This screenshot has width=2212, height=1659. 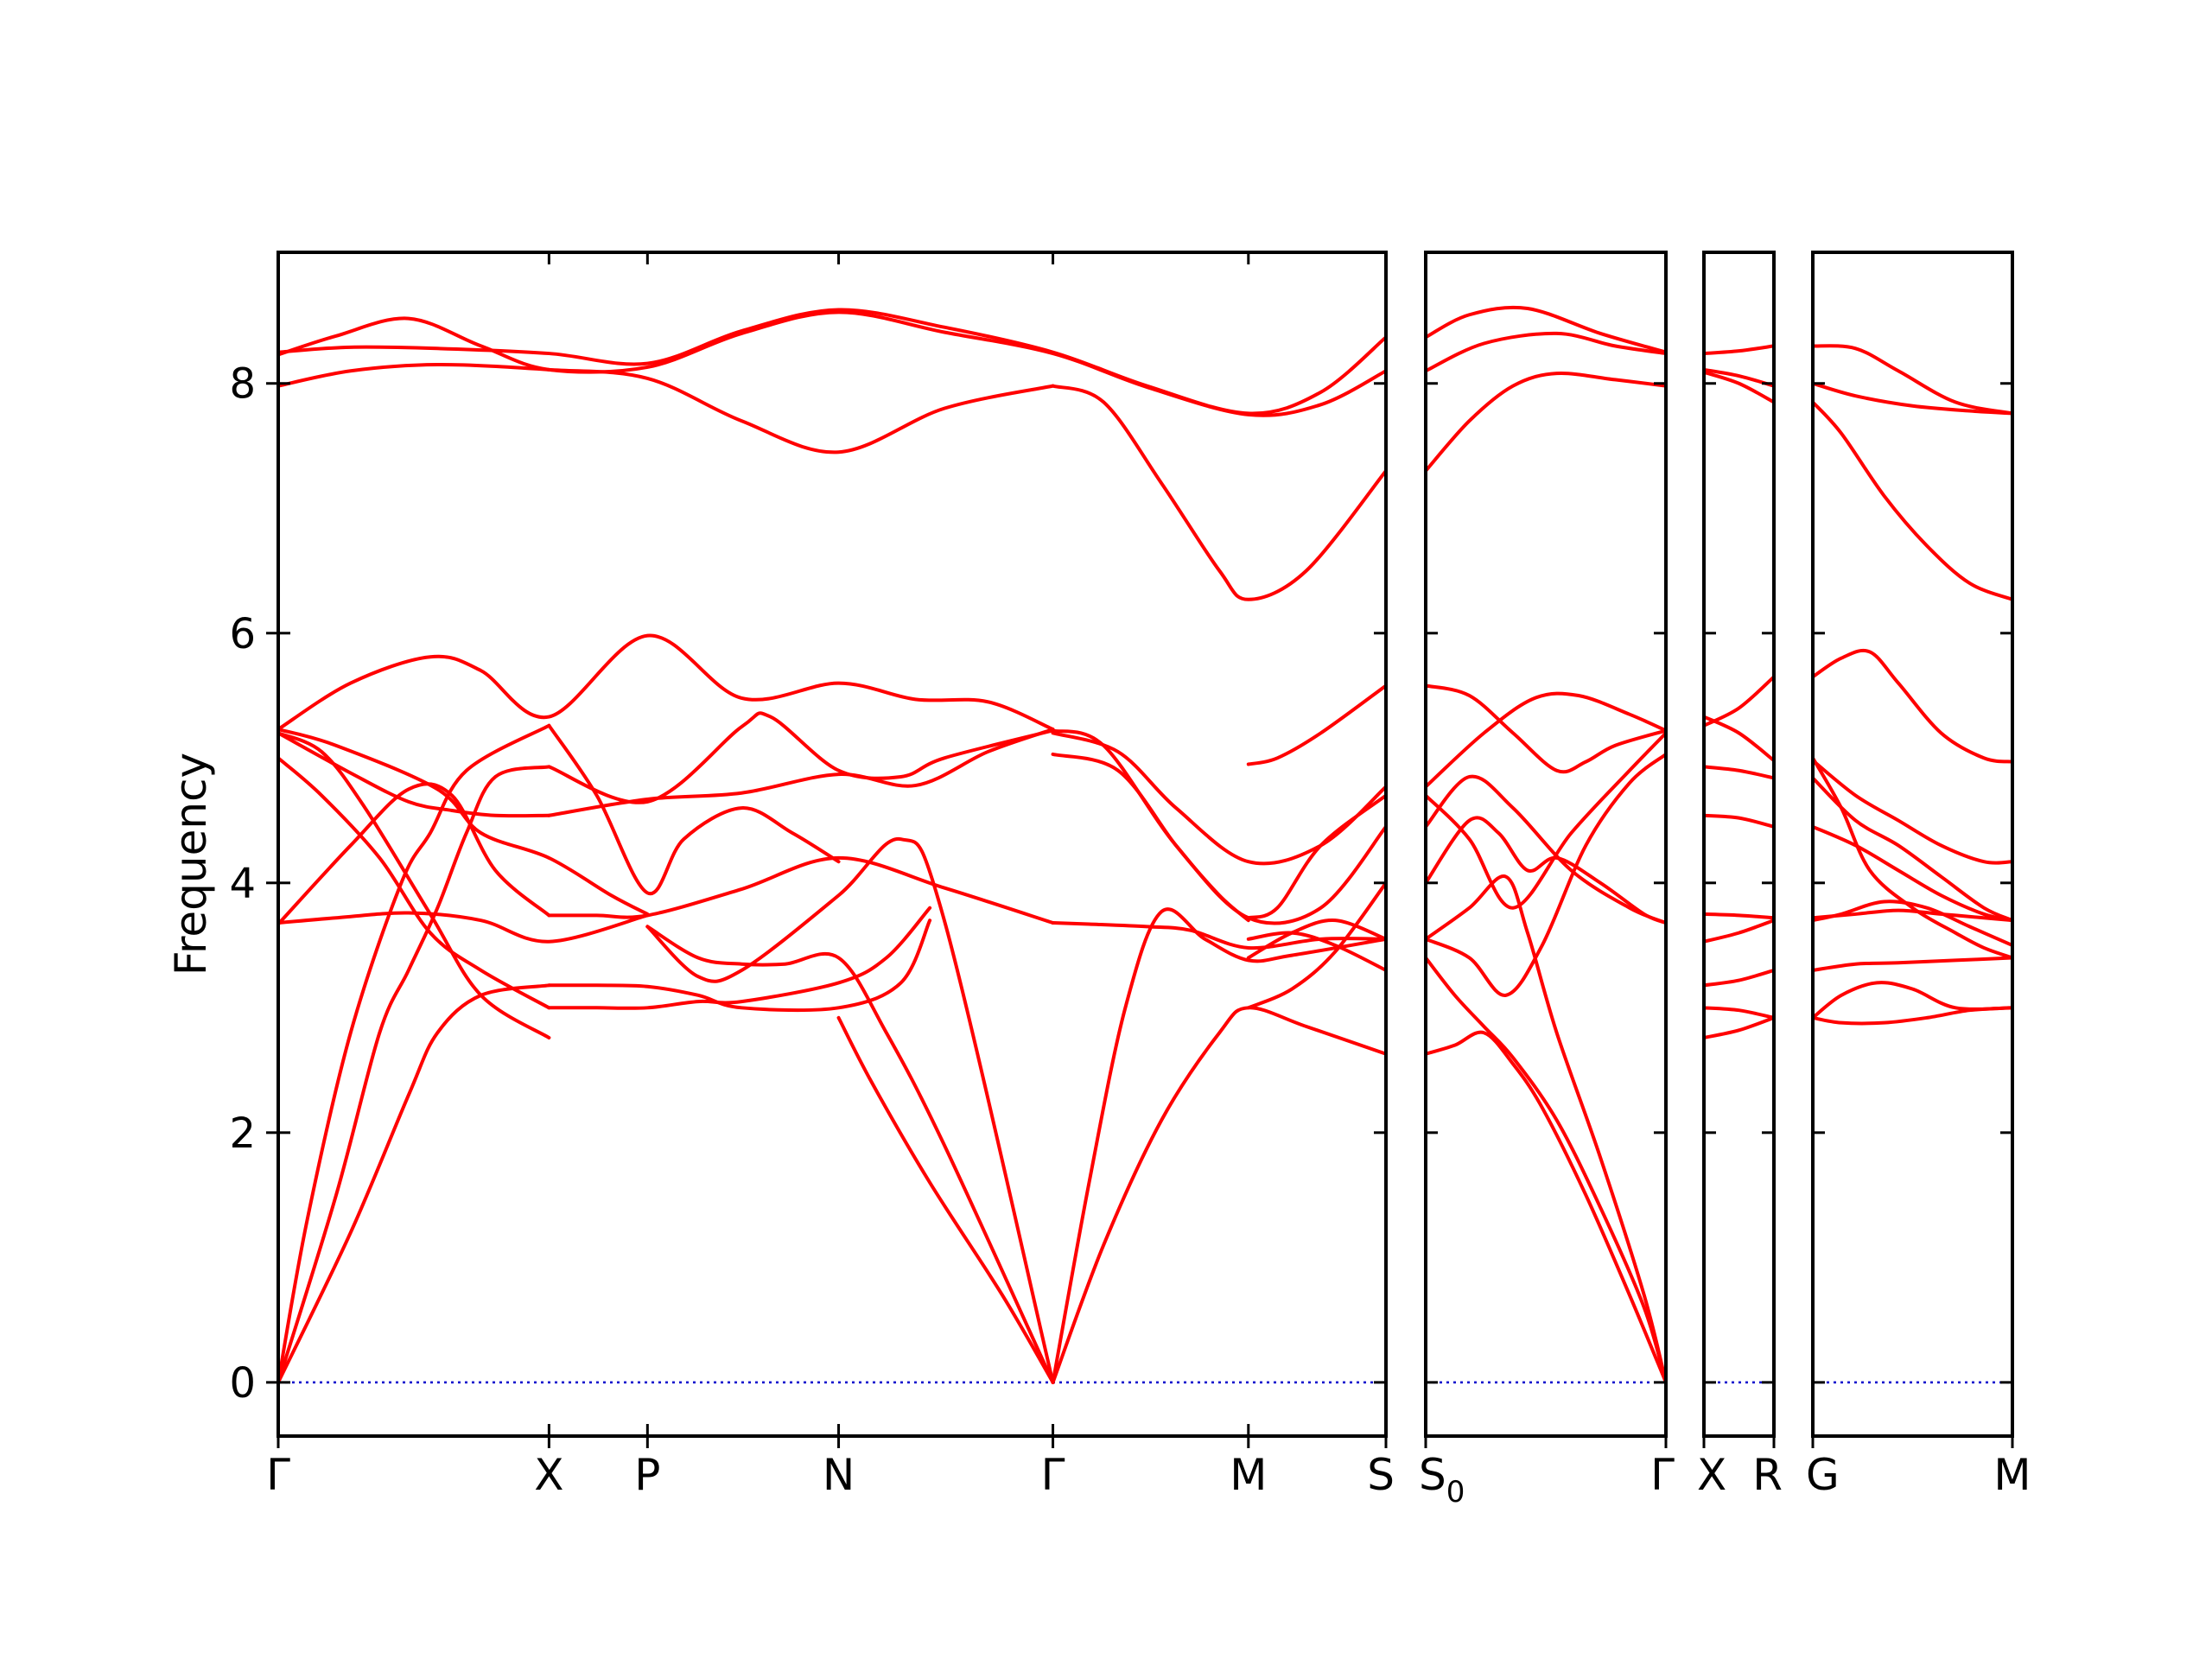 What do you see at coordinates (191, 864) in the screenshot?
I see `y-axis-label: Frequency` at bounding box center [191, 864].